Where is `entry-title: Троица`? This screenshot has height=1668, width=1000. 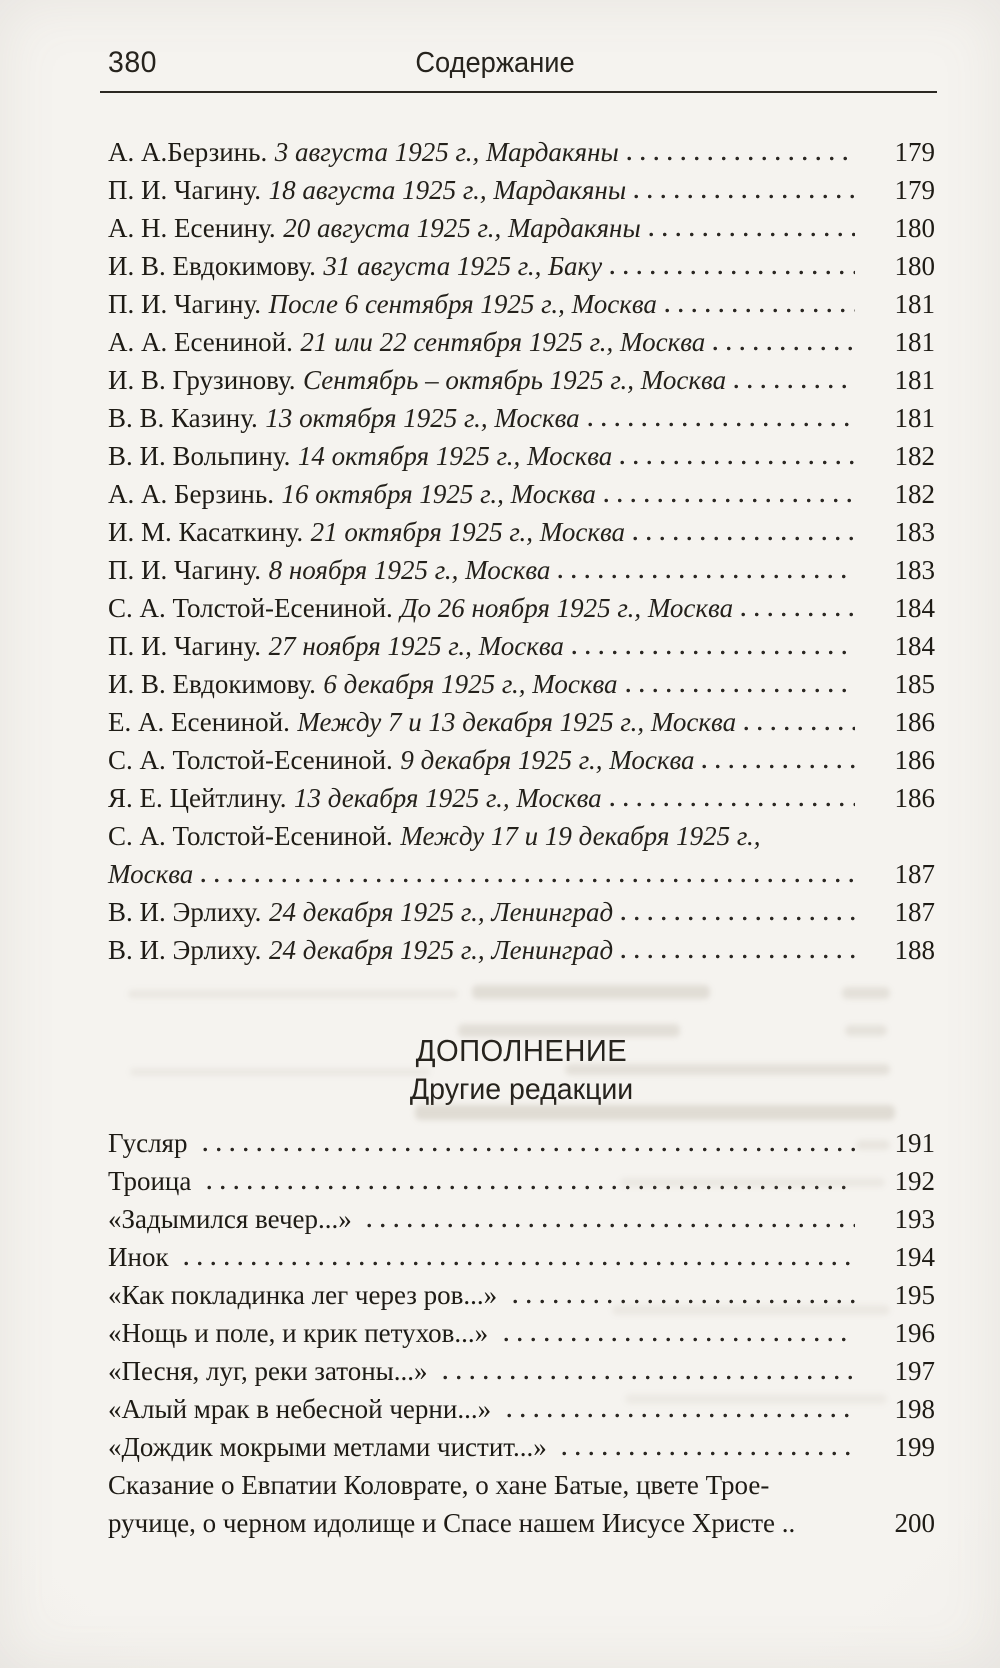
entry-title: Троица is located at coordinates (150, 1181).